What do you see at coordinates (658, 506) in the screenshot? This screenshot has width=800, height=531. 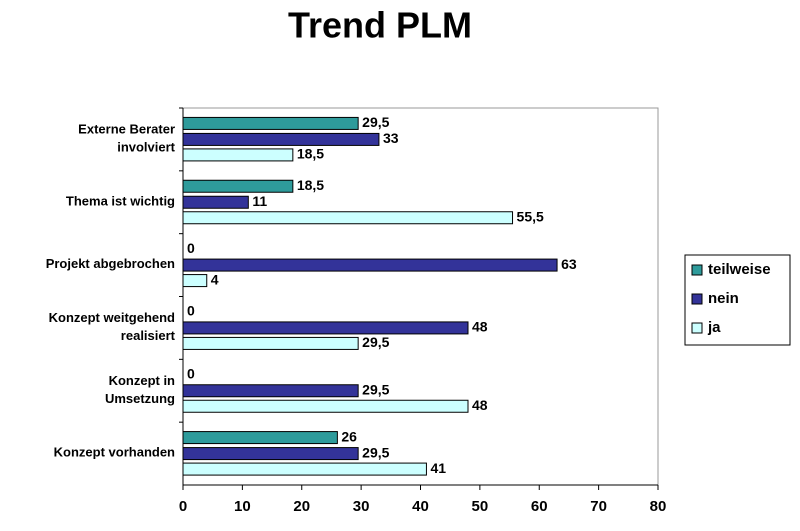 I see `x-tick-label: 80` at bounding box center [658, 506].